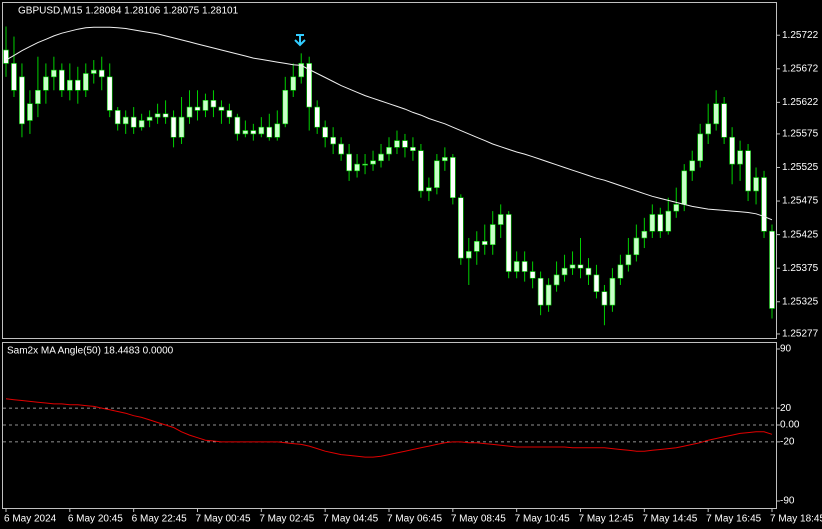  Describe the element at coordinates (800, 167) in the screenshot. I see `y-tick-label: 1.25525` at that location.